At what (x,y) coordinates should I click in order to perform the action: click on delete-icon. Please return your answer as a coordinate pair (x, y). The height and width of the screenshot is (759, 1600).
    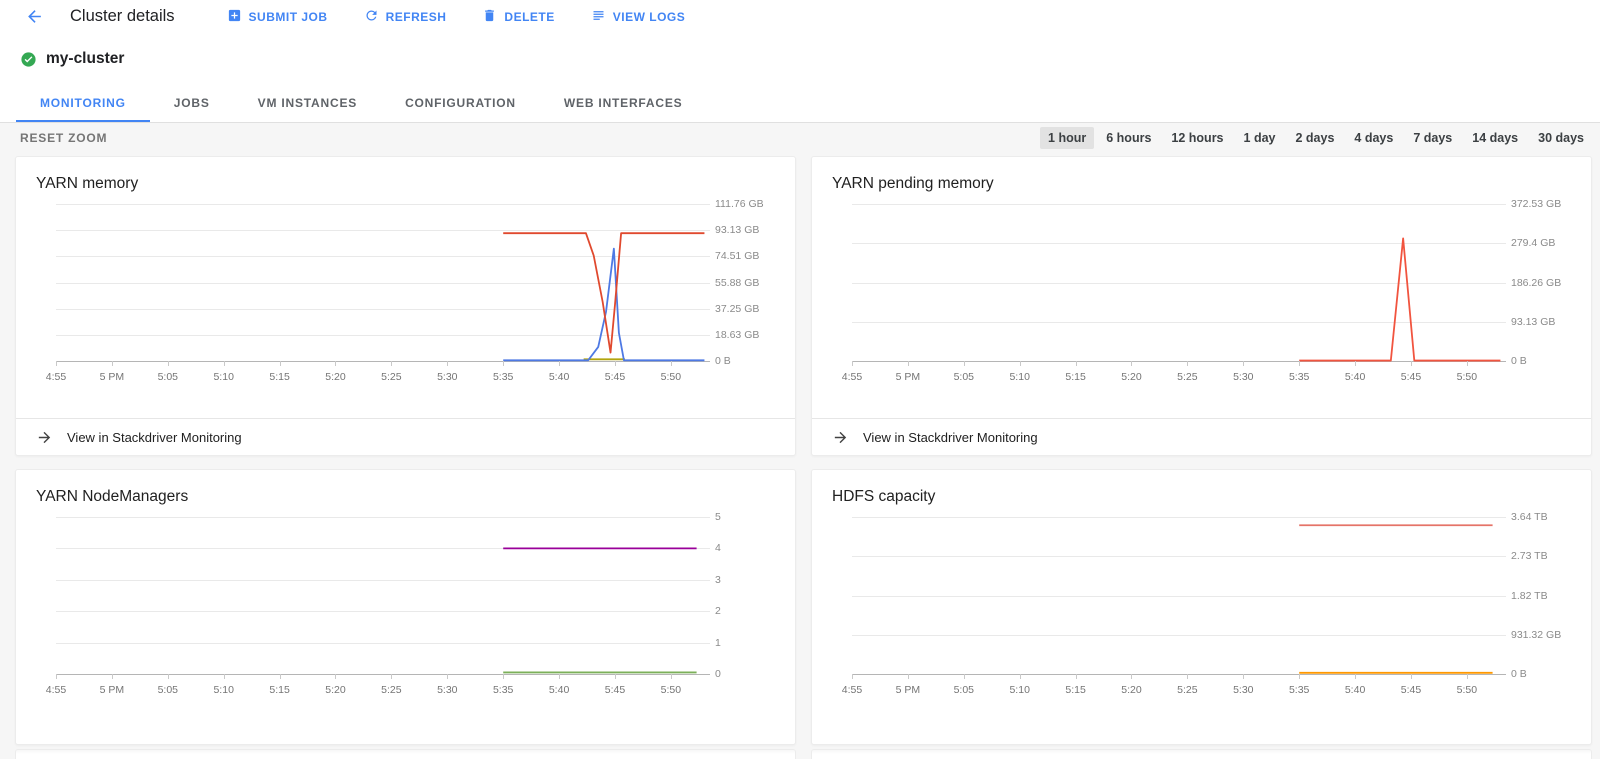
    Looking at the image, I should click on (489, 17).